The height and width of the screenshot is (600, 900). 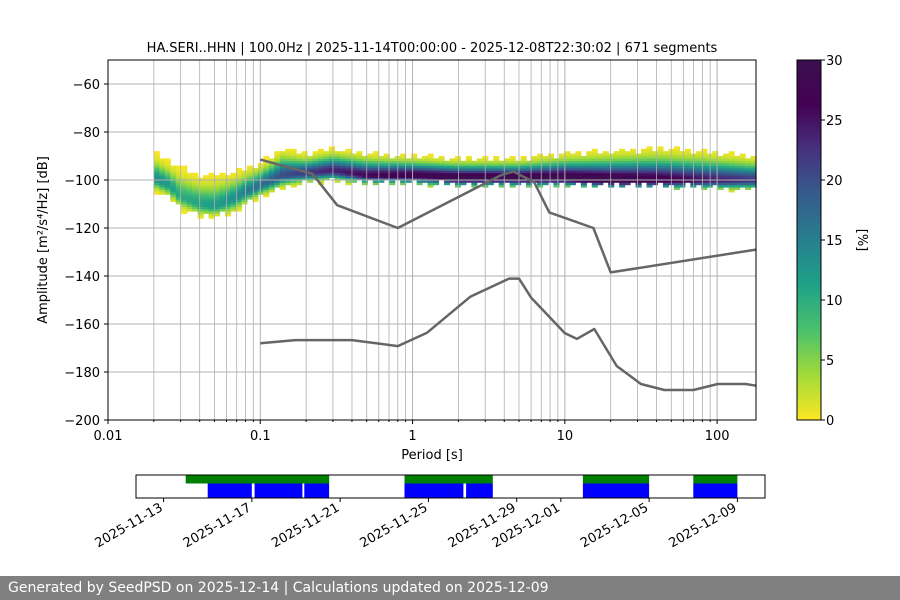 I want to click on x-axis-ticks: 0.01 0.1 1 10 100, so click(x=412, y=432).